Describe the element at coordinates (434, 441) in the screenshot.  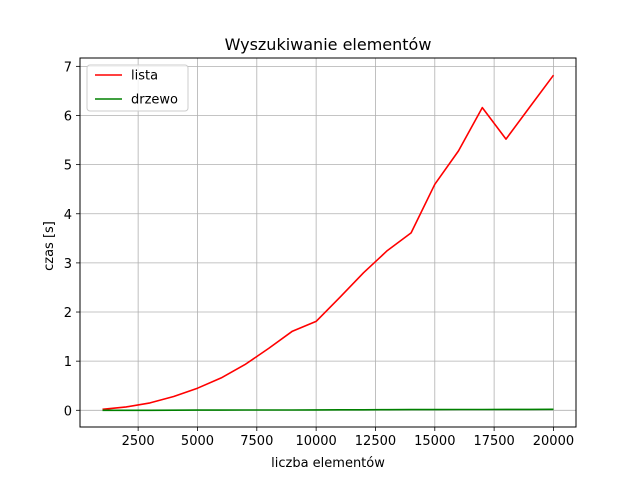
I see `x-tick-label: 15000` at that location.